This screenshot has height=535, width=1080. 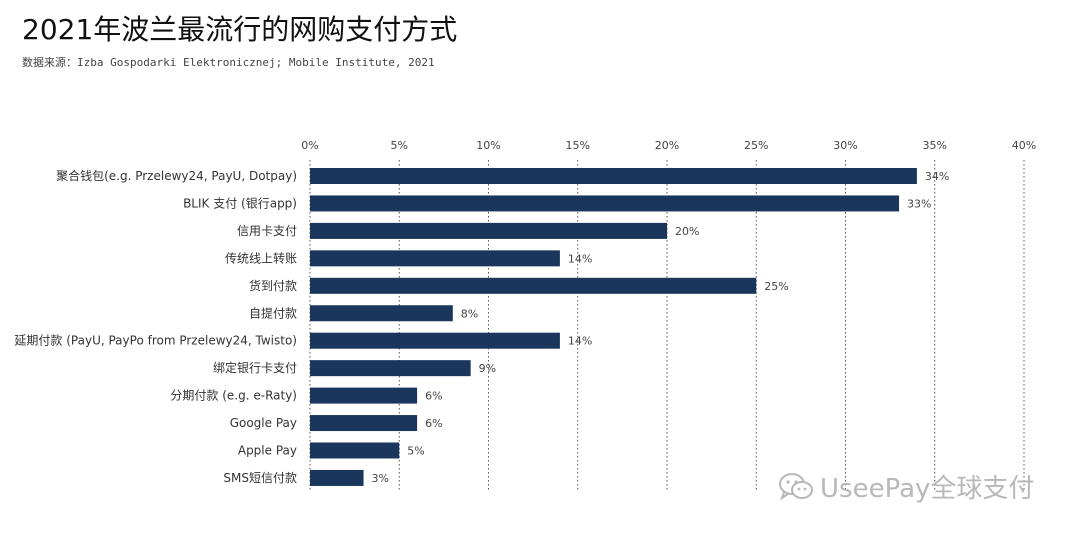 I want to click on value-label: 9%, so click(x=487, y=368).